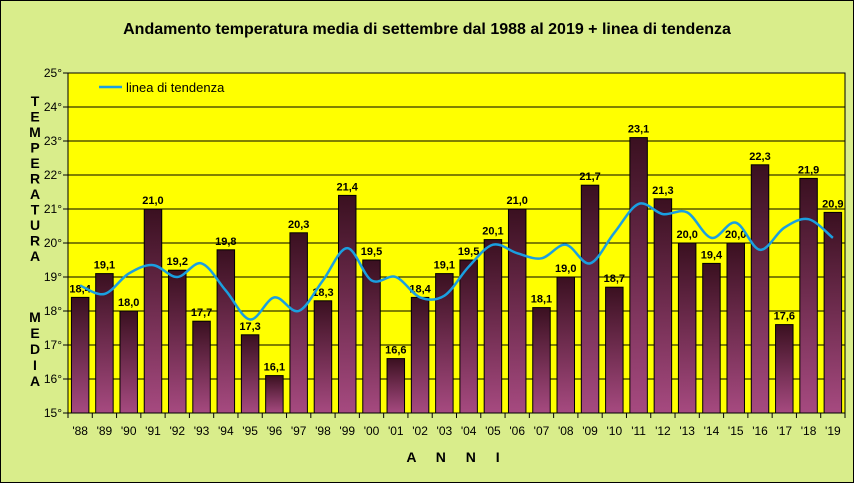  What do you see at coordinates (274, 368) in the screenshot?
I see `bar-value-label: 16,1` at bounding box center [274, 368].